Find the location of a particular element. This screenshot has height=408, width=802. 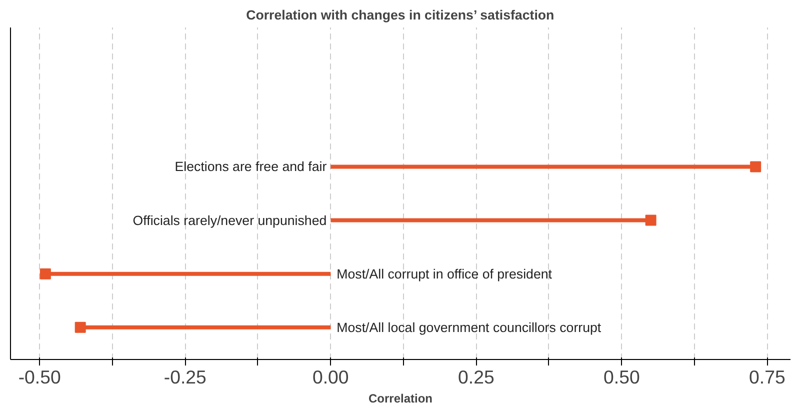

x-tick-label: 0.75 is located at coordinates (767, 377).